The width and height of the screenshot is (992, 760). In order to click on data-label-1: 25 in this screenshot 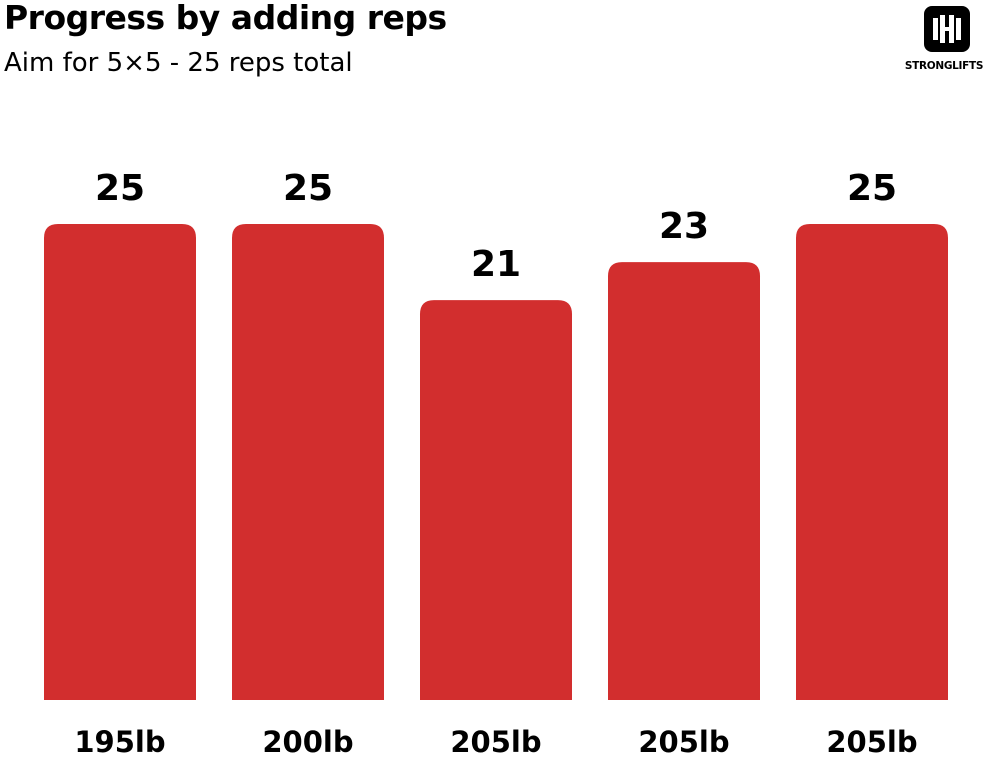, I will do `click(120, 188)`.